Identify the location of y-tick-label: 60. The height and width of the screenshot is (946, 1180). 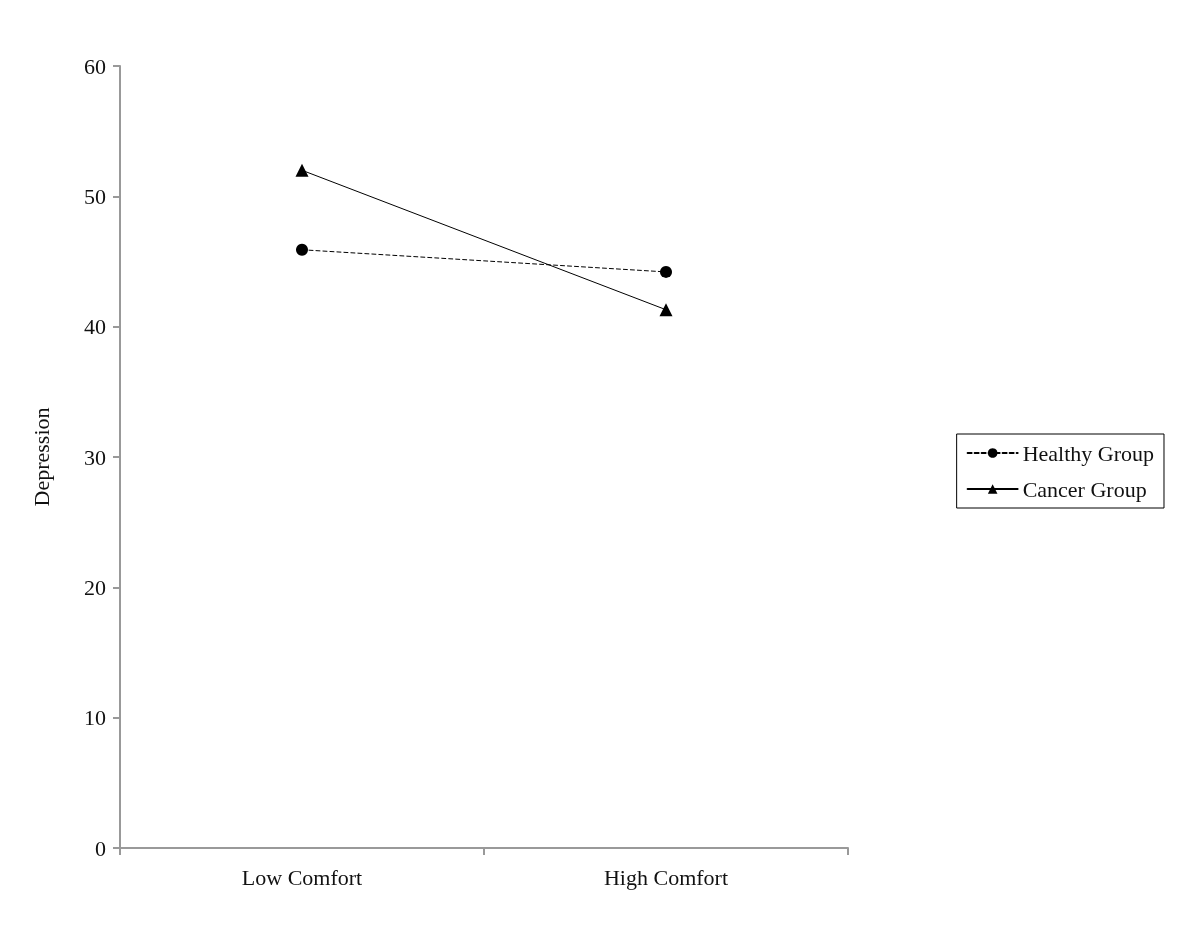
(95, 66).